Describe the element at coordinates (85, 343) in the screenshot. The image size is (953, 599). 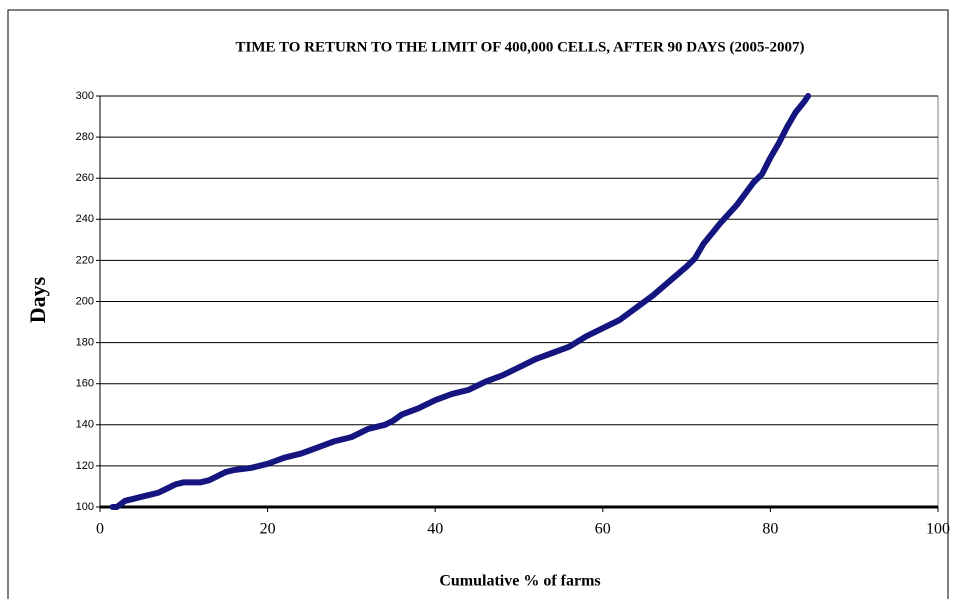
I see `y-tick-label: 180` at that location.